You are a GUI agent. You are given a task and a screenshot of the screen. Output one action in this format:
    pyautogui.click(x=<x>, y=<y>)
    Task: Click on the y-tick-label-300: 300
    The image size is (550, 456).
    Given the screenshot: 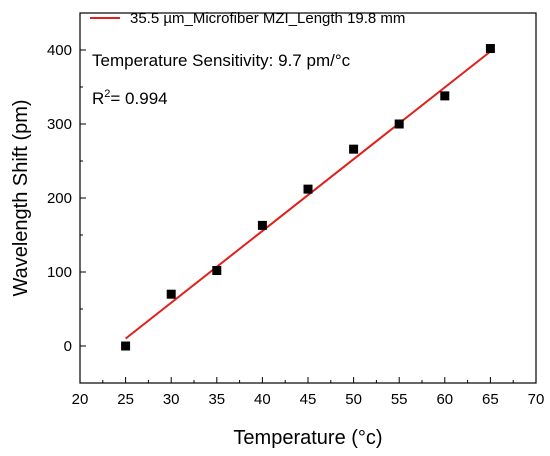 What is the action you would take?
    pyautogui.click(x=59, y=124)
    